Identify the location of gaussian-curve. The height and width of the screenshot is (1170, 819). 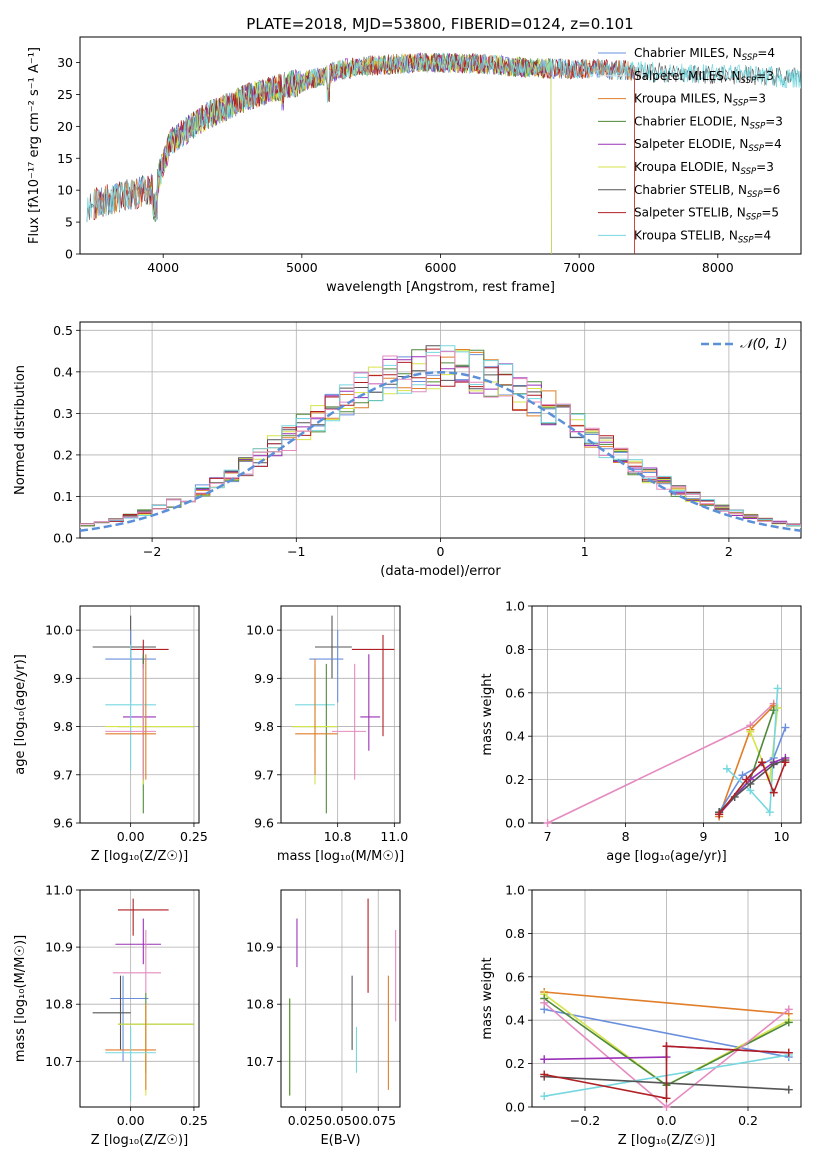
(440, 451).